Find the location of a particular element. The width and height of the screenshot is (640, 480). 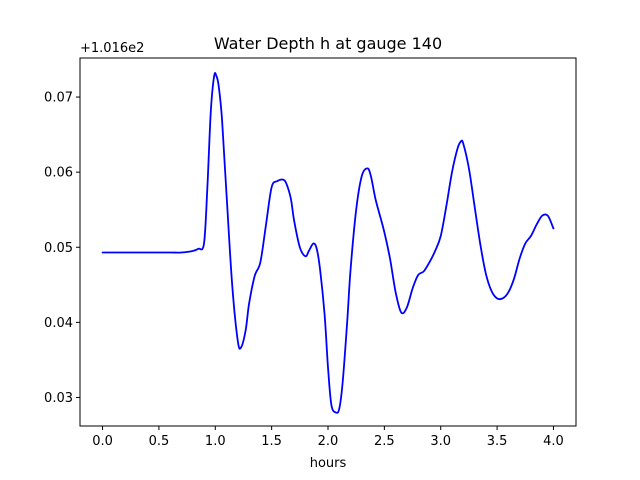

chart-title: Water Depth h at gauge 140 is located at coordinates (328, 43).